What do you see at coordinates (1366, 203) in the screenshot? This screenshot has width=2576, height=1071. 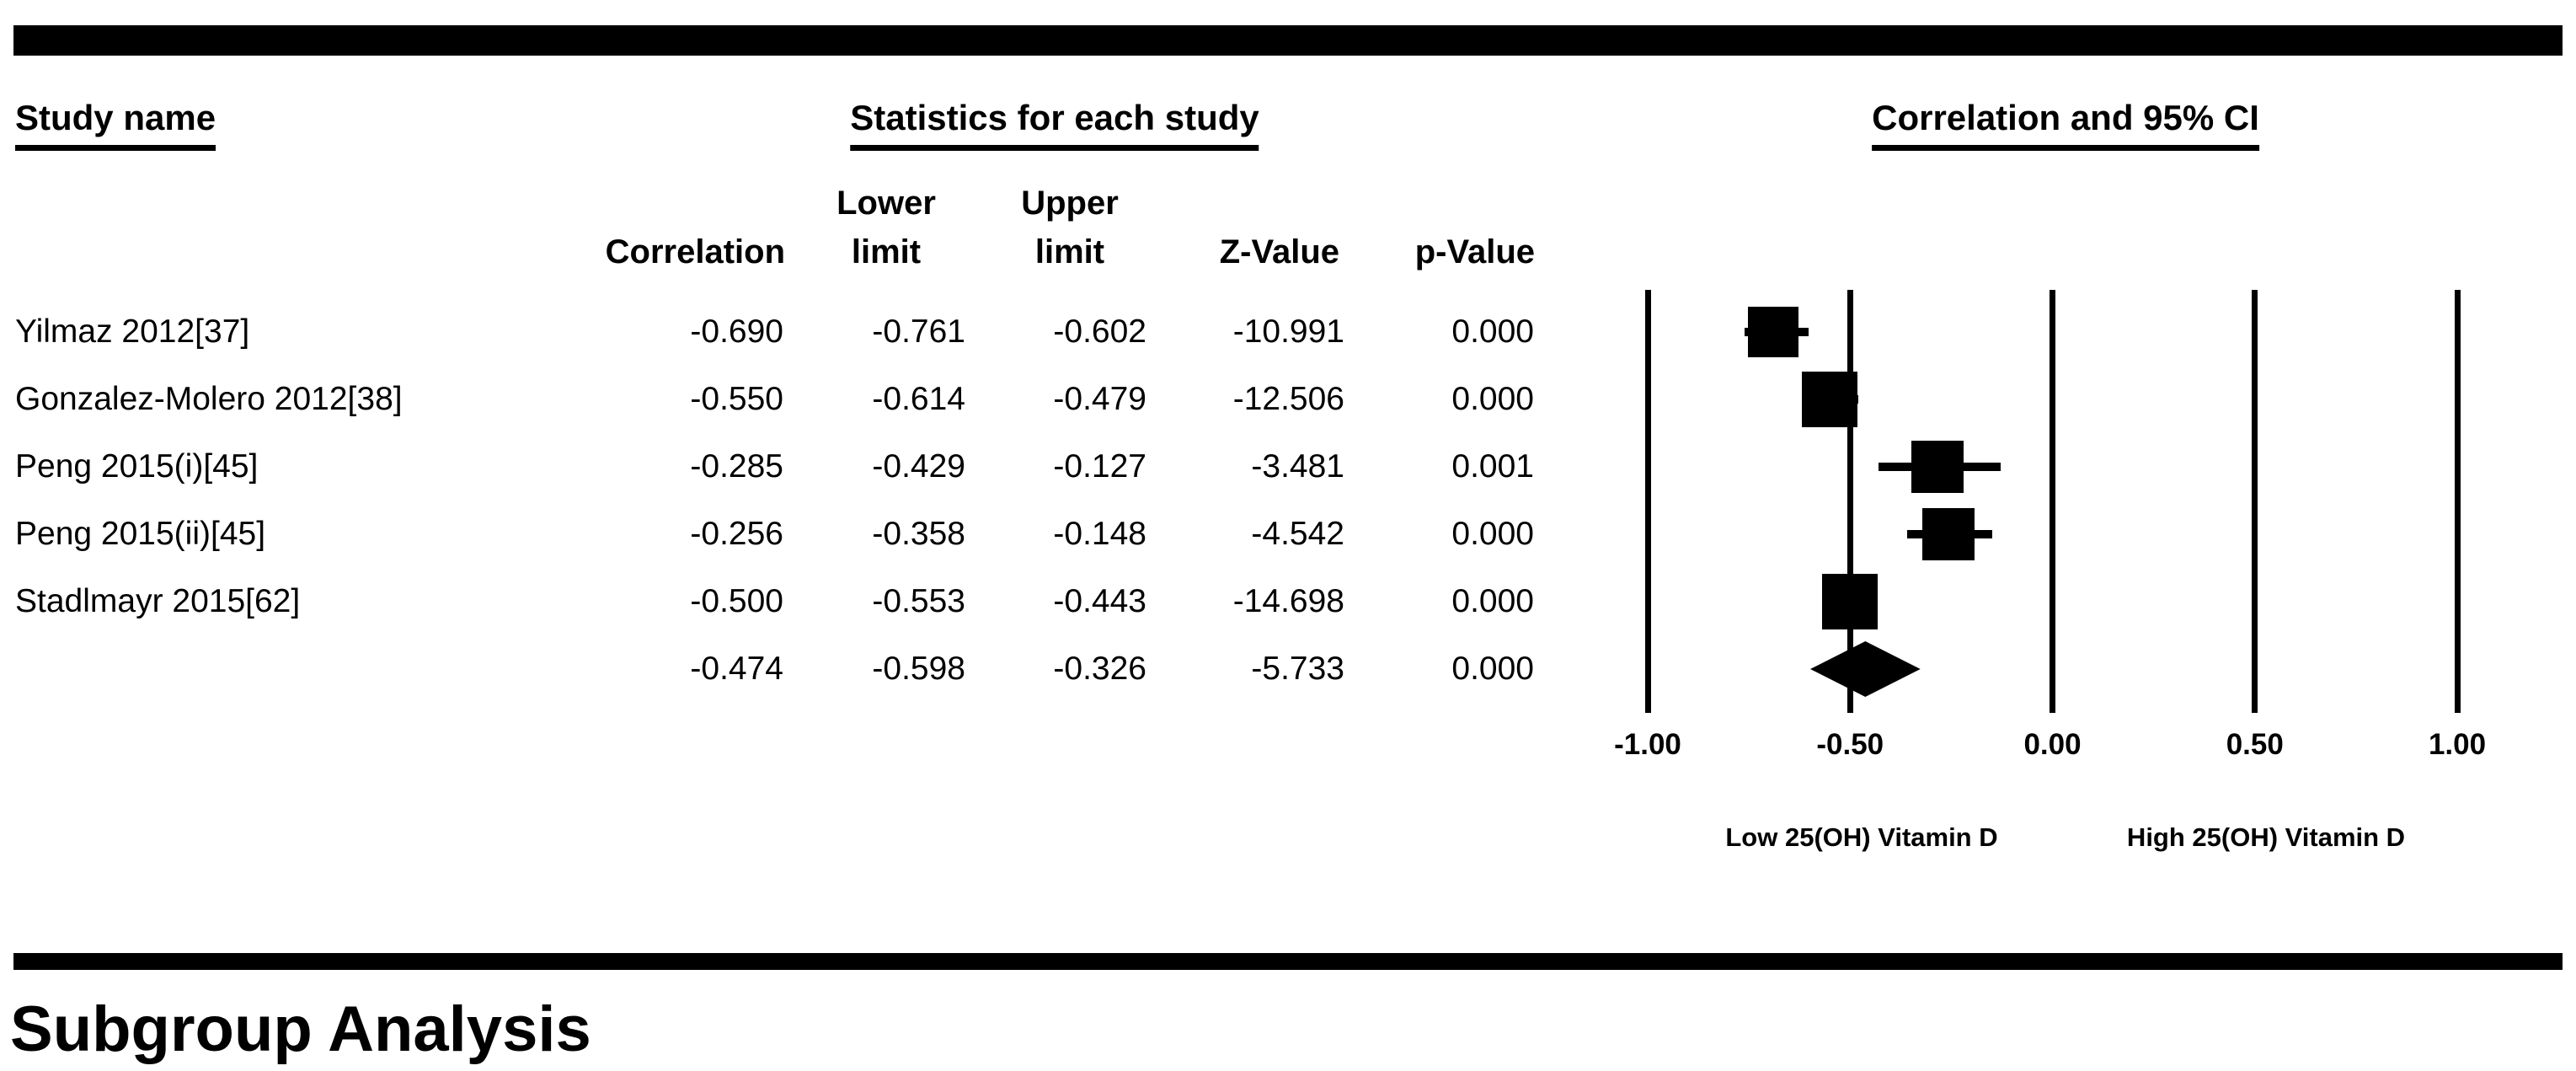 I see `column-header-line1` at bounding box center [1366, 203].